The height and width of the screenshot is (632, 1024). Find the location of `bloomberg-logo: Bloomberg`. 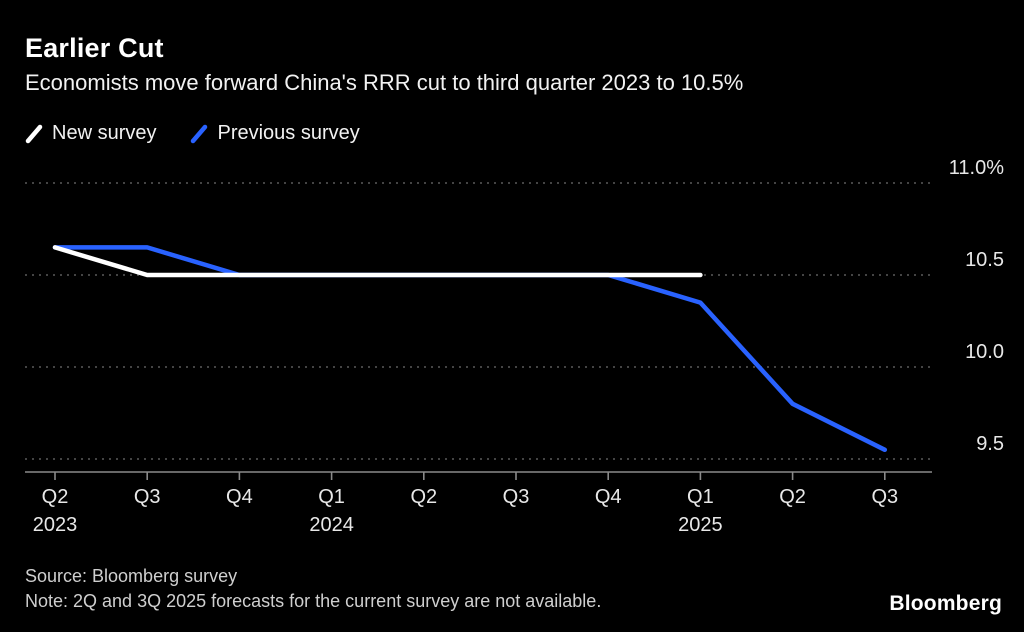

bloomberg-logo: Bloomberg is located at coordinates (945, 603).